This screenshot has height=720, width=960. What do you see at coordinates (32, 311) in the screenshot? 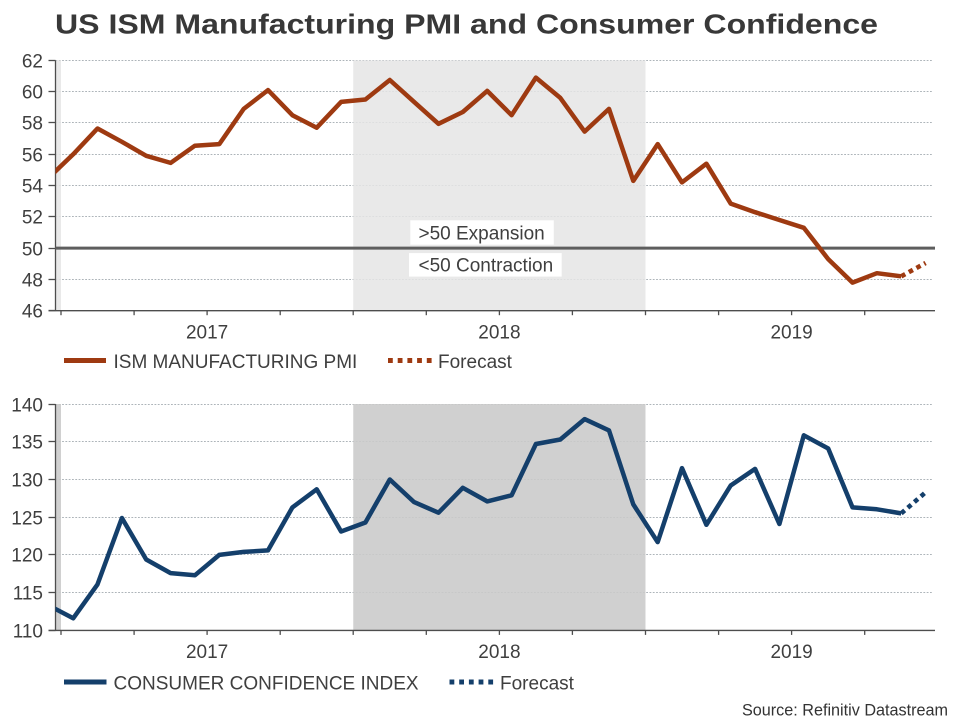
I see `svg-text: 46` at bounding box center [32, 311].